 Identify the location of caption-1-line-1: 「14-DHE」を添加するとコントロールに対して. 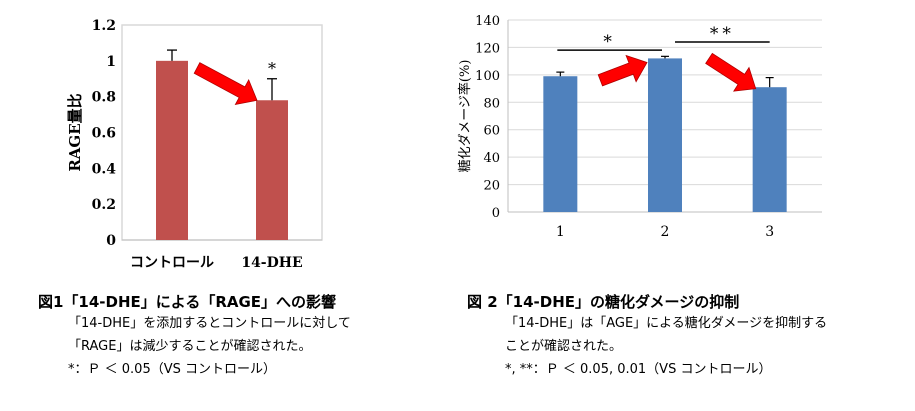
(209, 323).